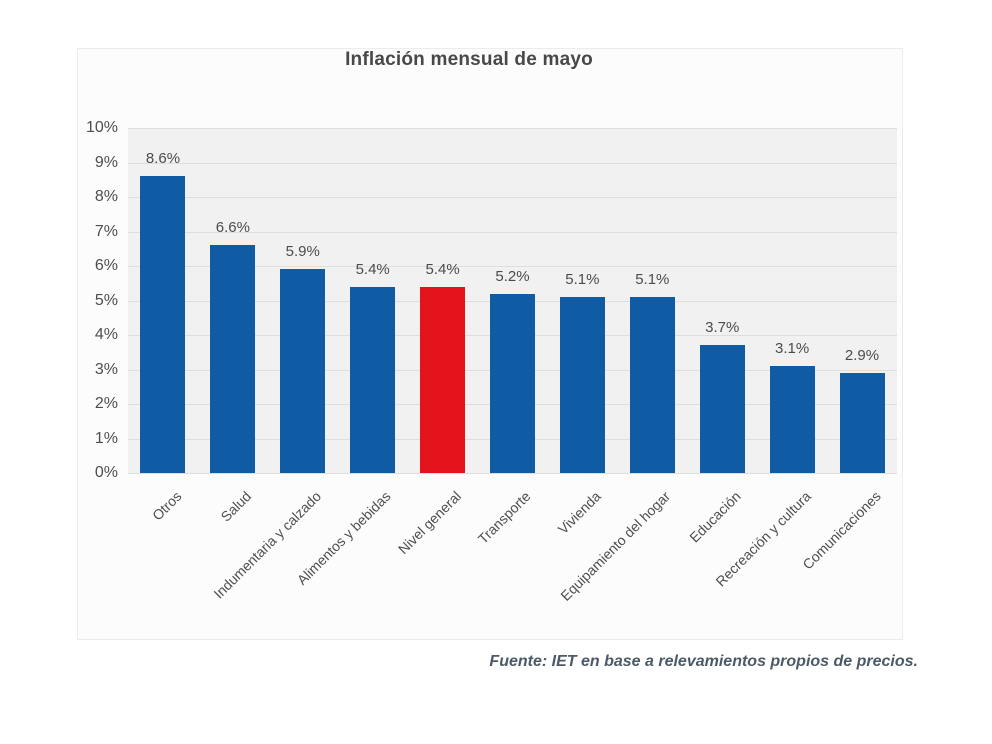 Image resolution: width=992 pixels, height=744 pixels. What do you see at coordinates (106, 265) in the screenshot?
I see `y-tick-label: 6%` at bounding box center [106, 265].